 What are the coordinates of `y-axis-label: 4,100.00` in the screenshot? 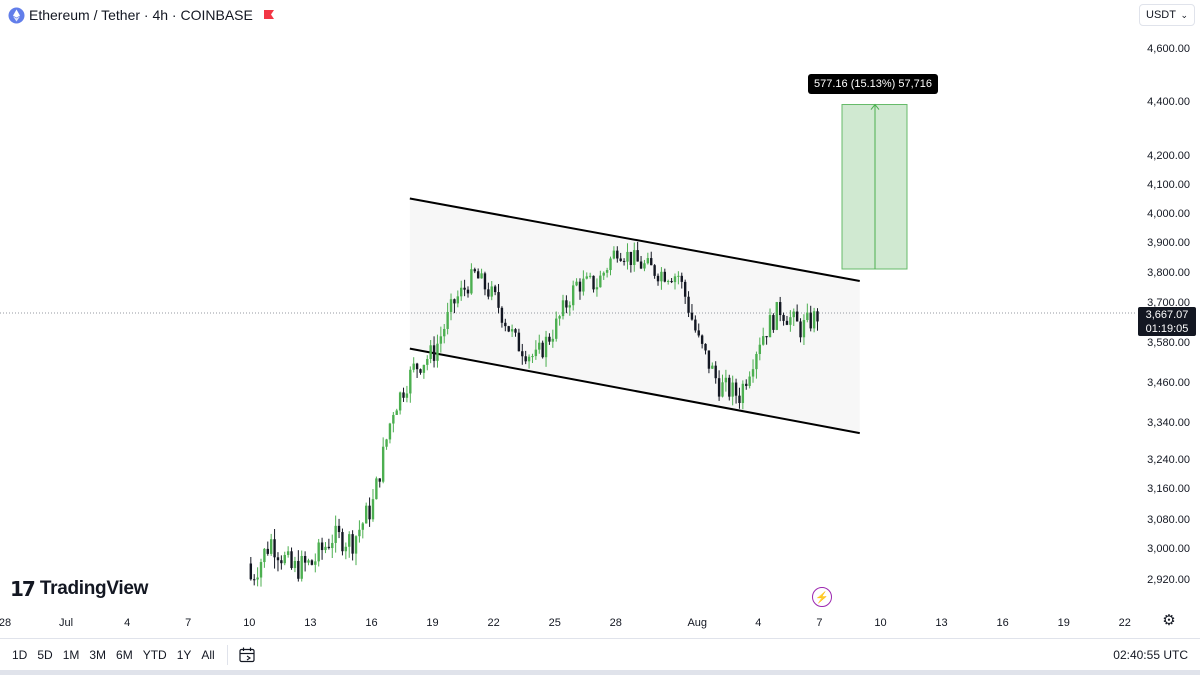 It's located at (1168, 185).